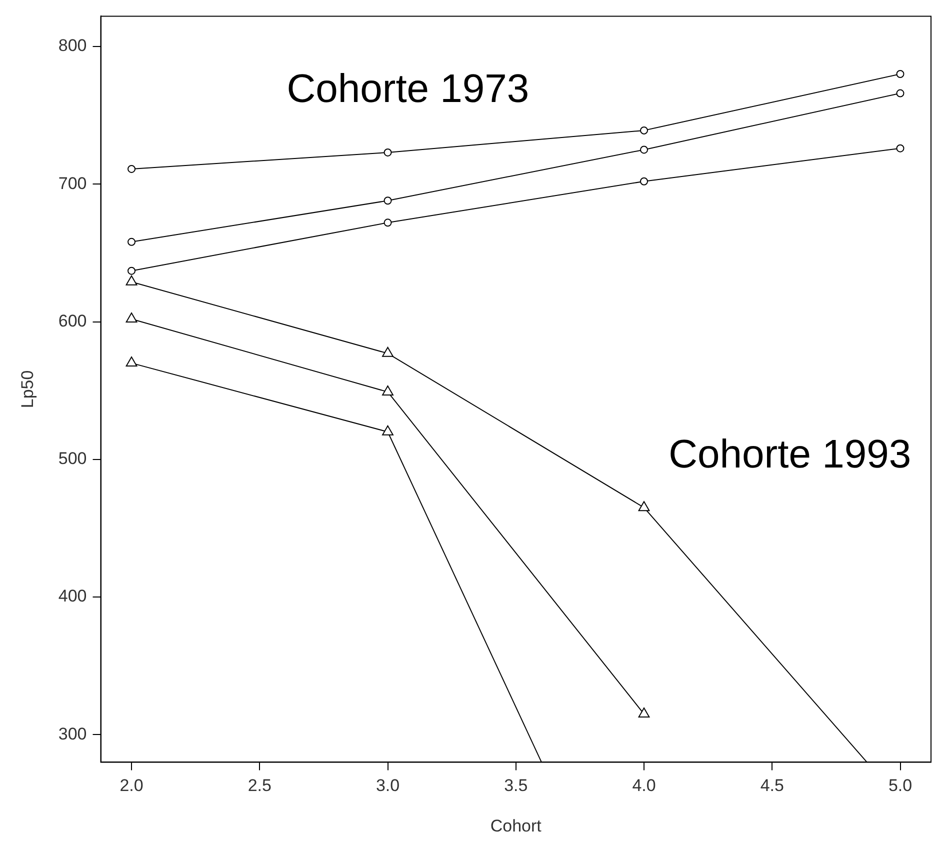 The height and width of the screenshot is (855, 938). Describe the element at coordinates (260, 786) in the screenshot. I see `x-tick-label: 2.5` at that location.